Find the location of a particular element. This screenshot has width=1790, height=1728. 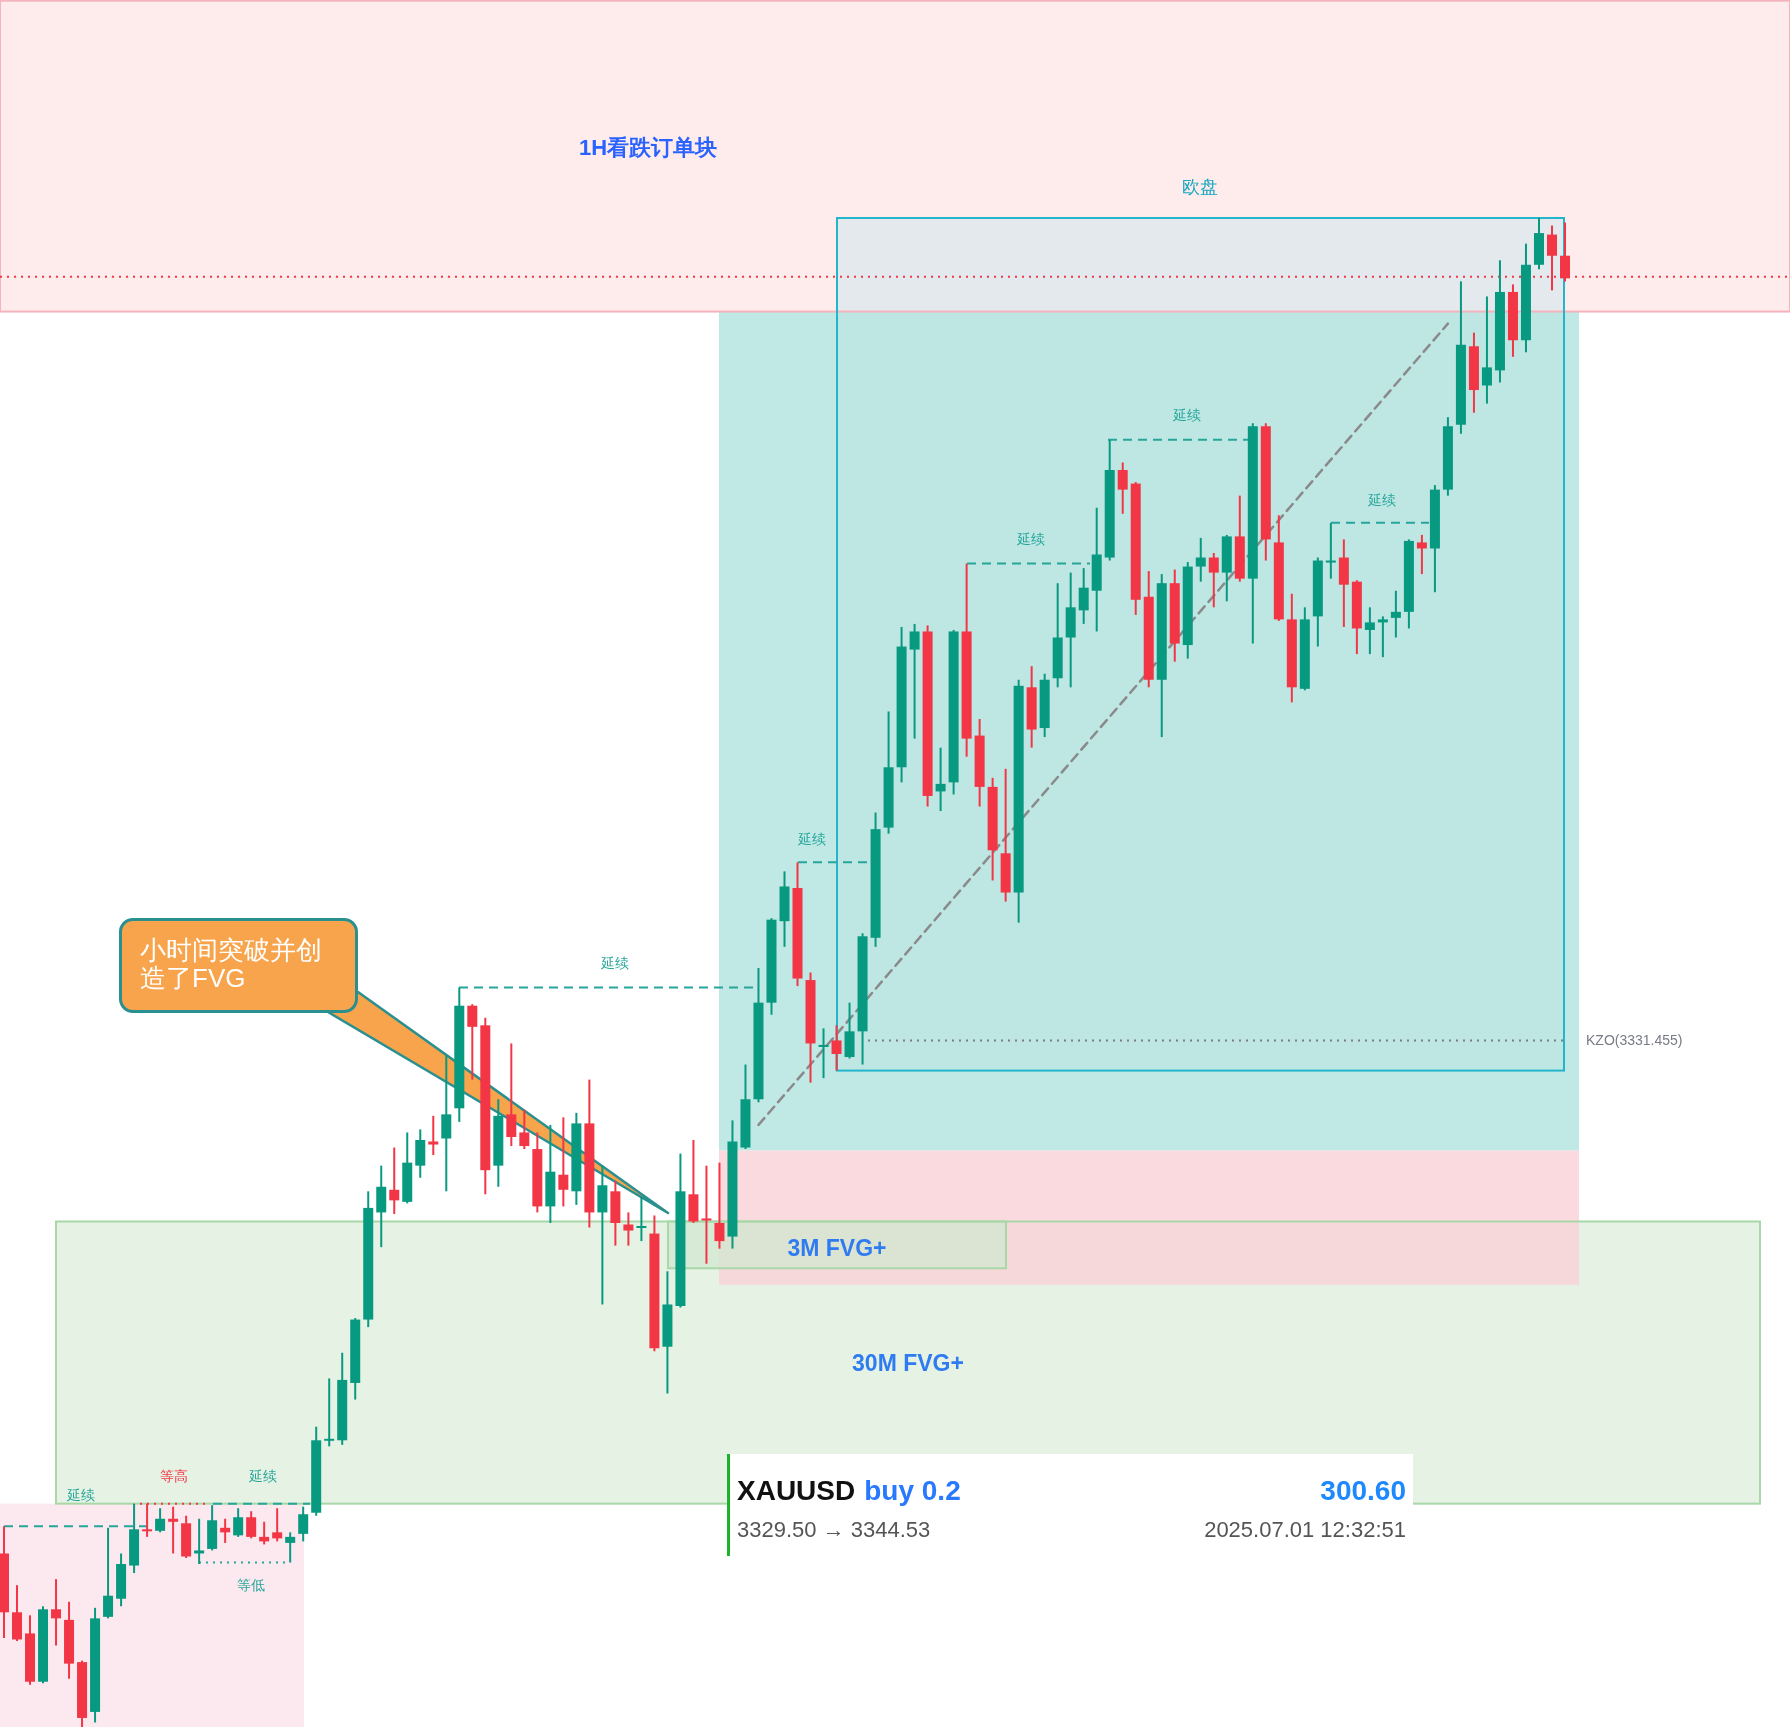

annotation: 300.60 is located at coordinates (1363, 1490).